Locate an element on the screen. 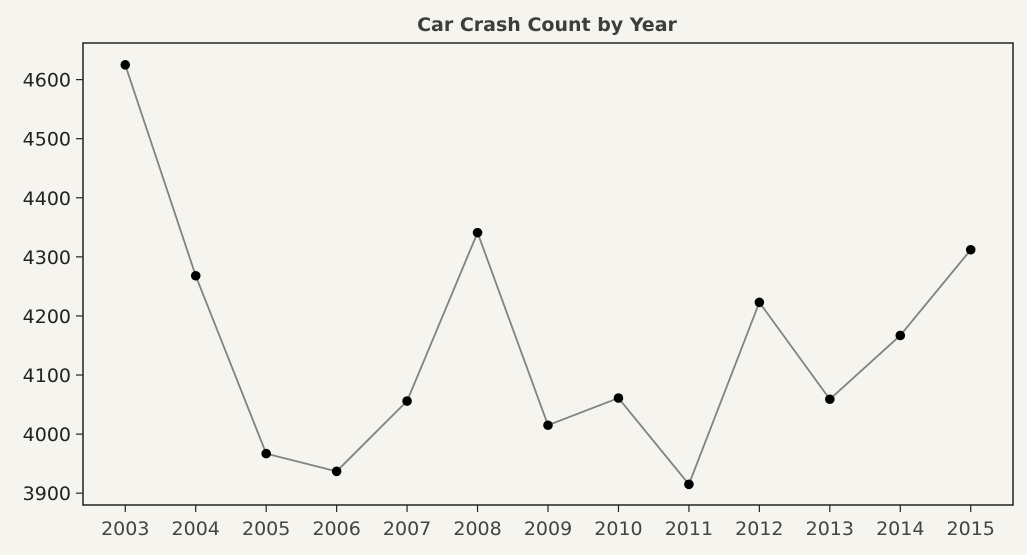 The image size is (1027, 555). y-tick-label: 4400 is located at coordinates (47, 199).